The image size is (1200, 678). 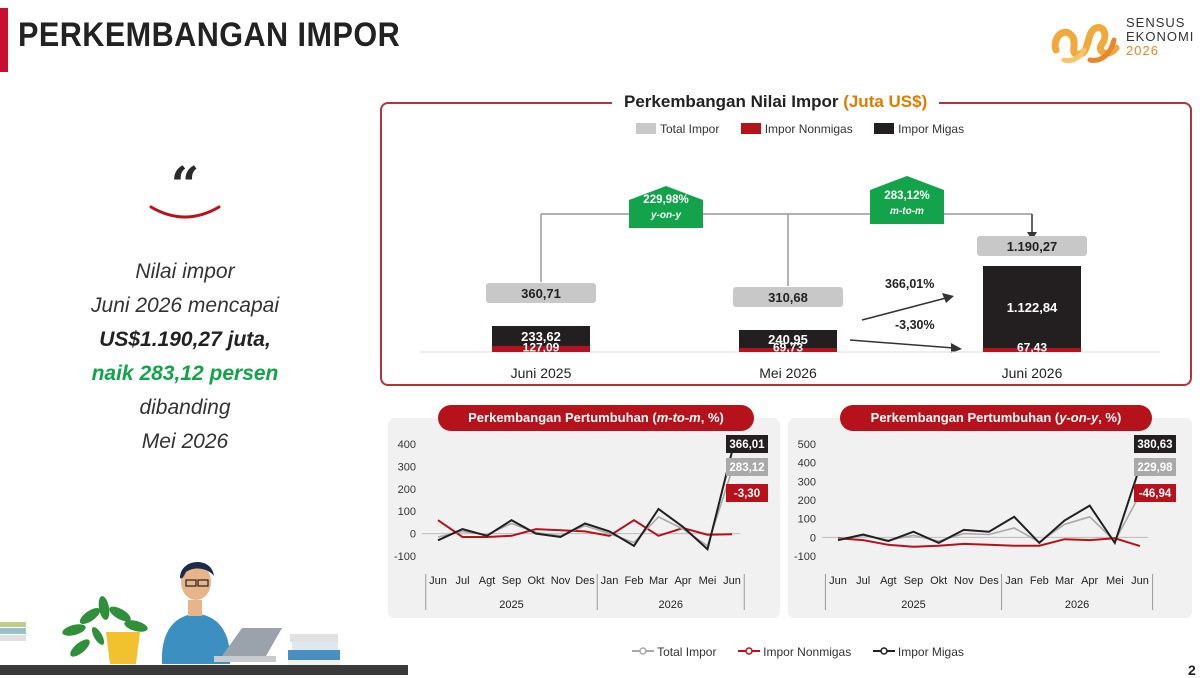 I want to click on legend-swatch-nonmigas, so click(x=750, y=128).